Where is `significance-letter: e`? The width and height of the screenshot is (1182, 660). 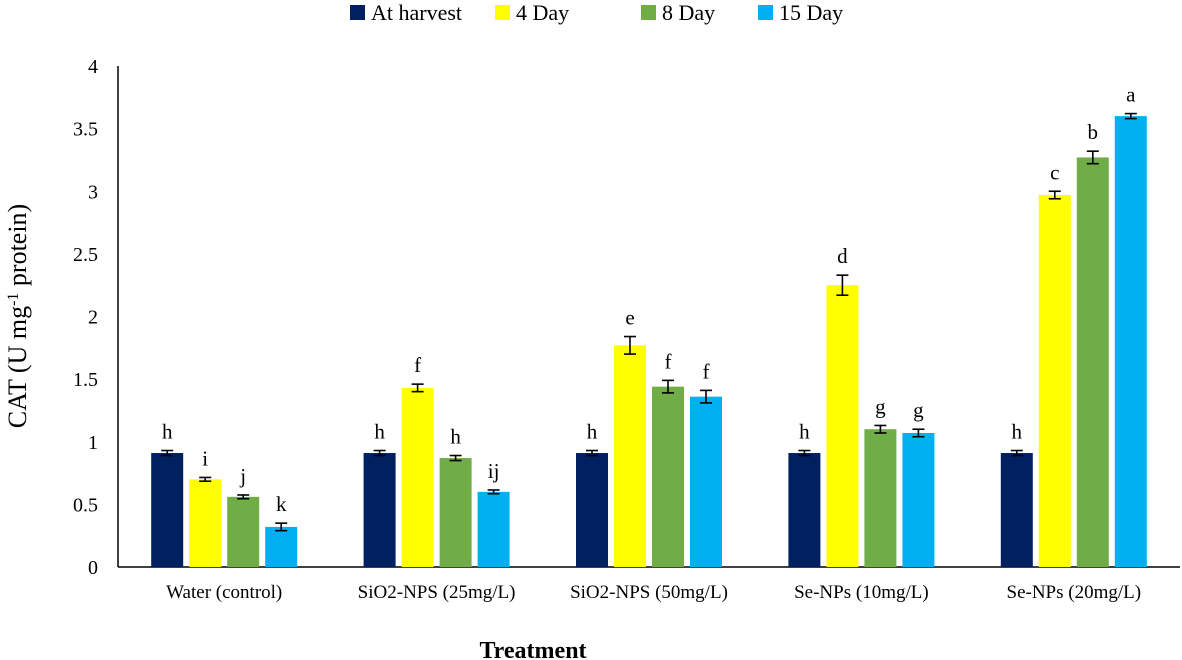
significance-letter: e is located at coordinates (629, 318).